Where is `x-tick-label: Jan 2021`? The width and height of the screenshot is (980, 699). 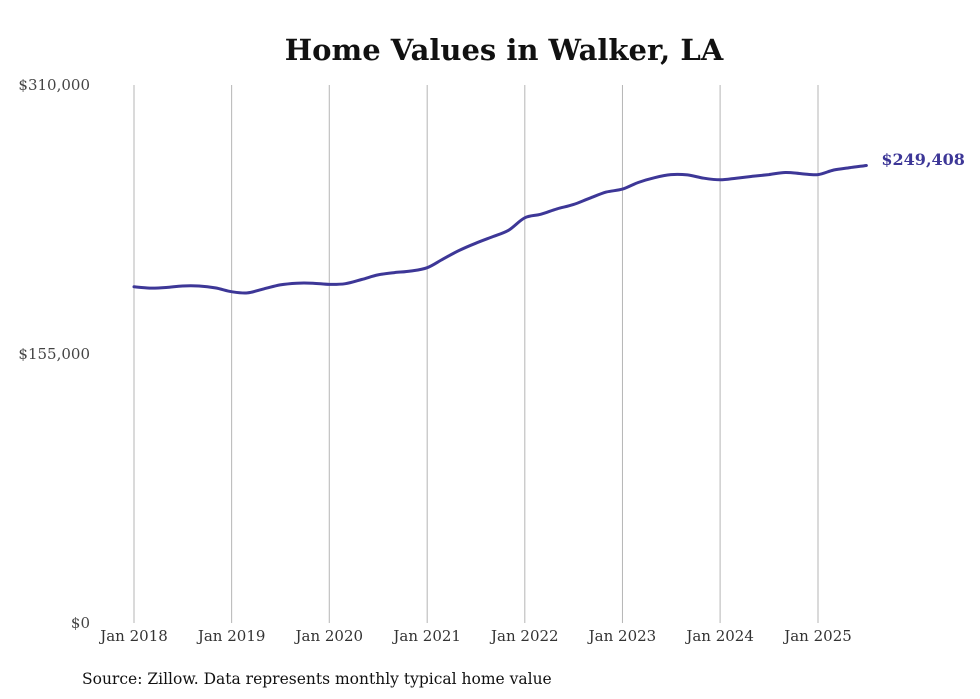
x-tick-label: Jan 2021 is located at coordinates (426, 636).